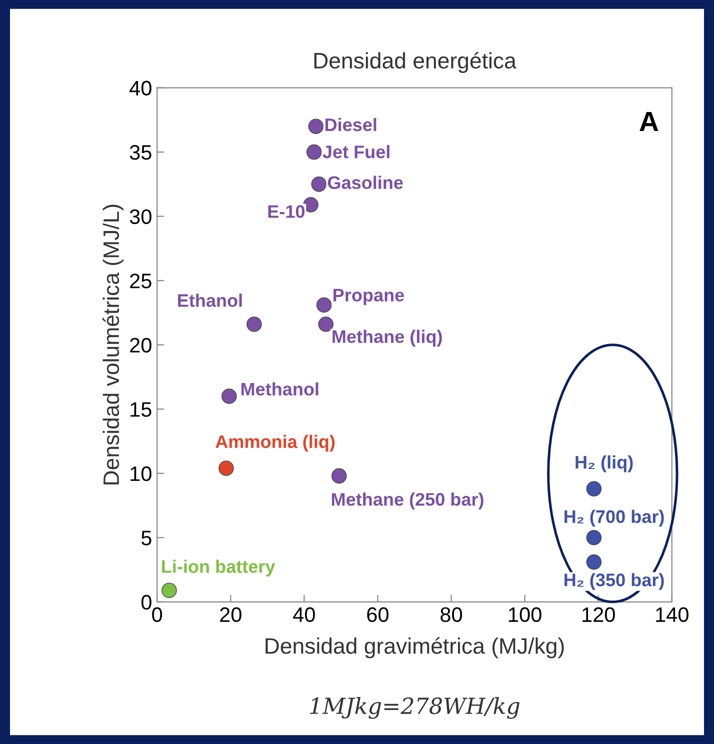 The width and height of the screenshot is (714, 744). Describe the element at coordinates (365, 183) in the screenshot. I see `series-label: Gasoline` at that location.